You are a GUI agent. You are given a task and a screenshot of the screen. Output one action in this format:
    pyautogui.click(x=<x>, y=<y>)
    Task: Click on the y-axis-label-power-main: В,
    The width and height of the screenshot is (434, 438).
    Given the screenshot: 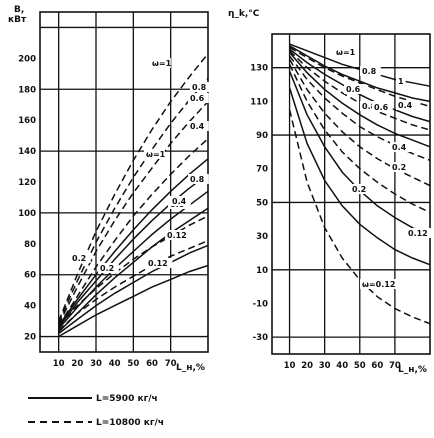 What is the action you would take?
    pyautogui.click(x=19, y=10)
    